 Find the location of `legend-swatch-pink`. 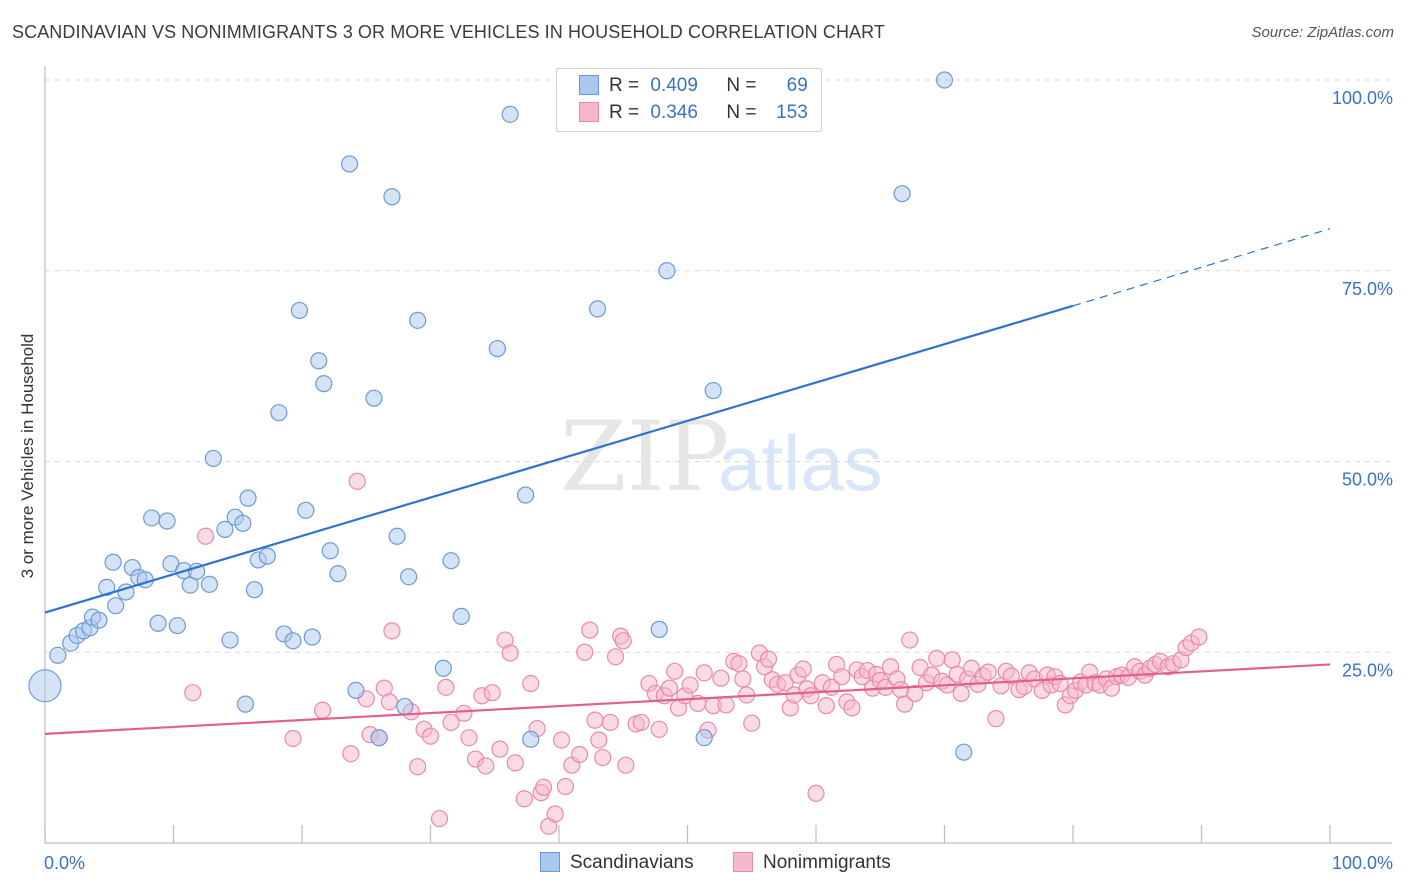

legend-swatch-pink is located at coordinates (589, 112).